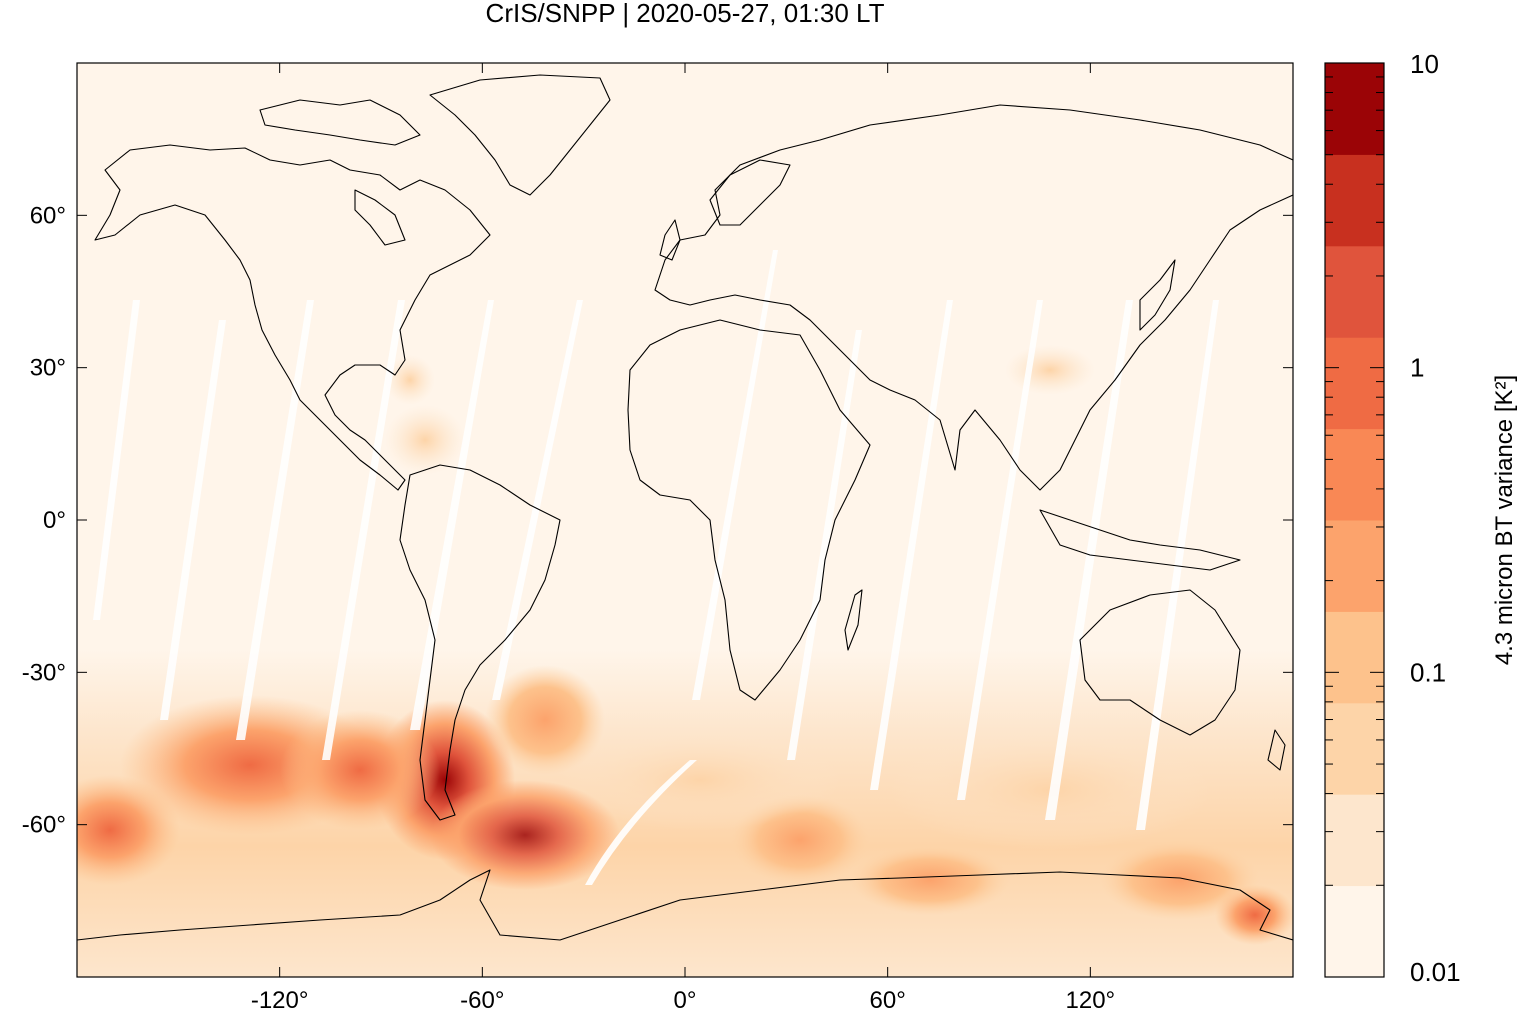 This screenshot has height=1025, width=1522. I want to click on coast-antarctica, so click(685, 905).